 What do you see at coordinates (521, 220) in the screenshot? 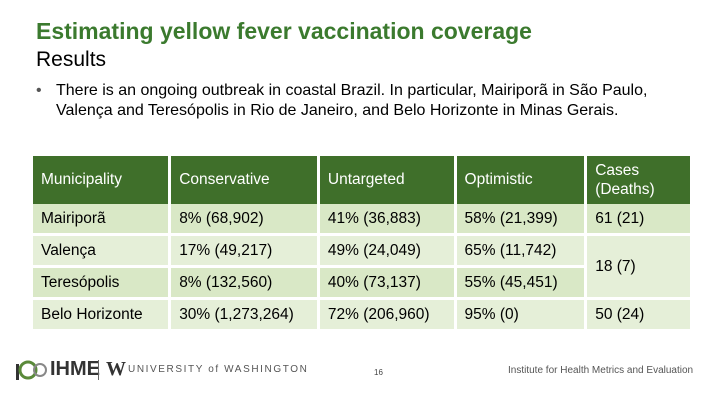
I see `cell-optimistic: 58% (21,399)` at bounding box center [521, 220].